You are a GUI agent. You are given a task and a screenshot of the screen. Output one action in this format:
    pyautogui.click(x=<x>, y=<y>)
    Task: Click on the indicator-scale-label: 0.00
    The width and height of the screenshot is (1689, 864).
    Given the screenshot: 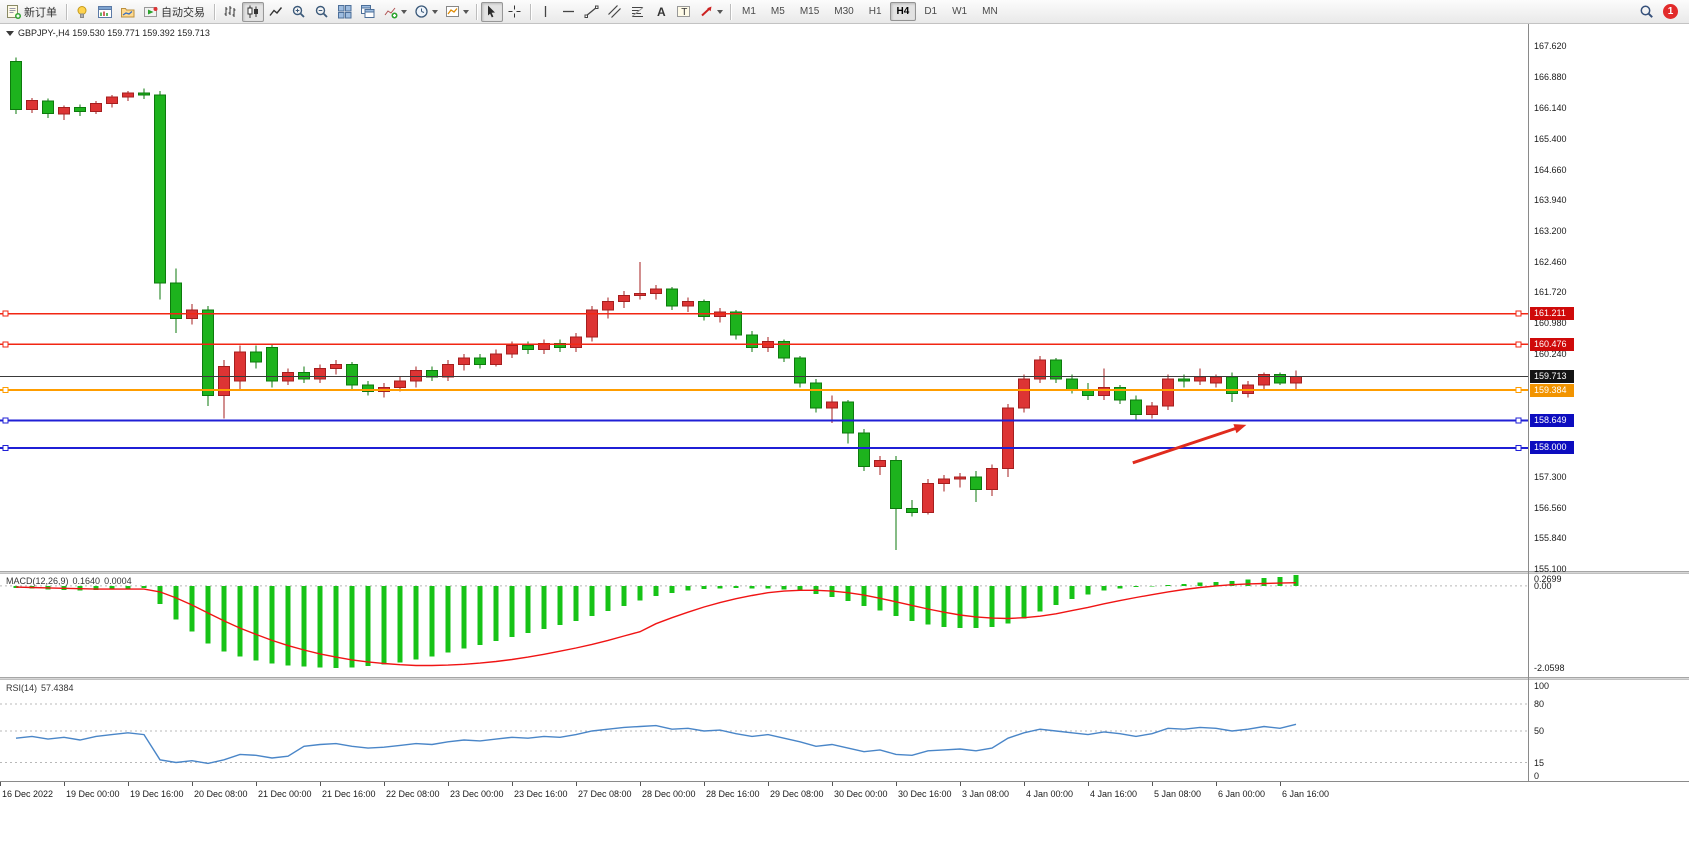 What is the action you would take?
    pyautogui.click(x=1543, y=586)
    